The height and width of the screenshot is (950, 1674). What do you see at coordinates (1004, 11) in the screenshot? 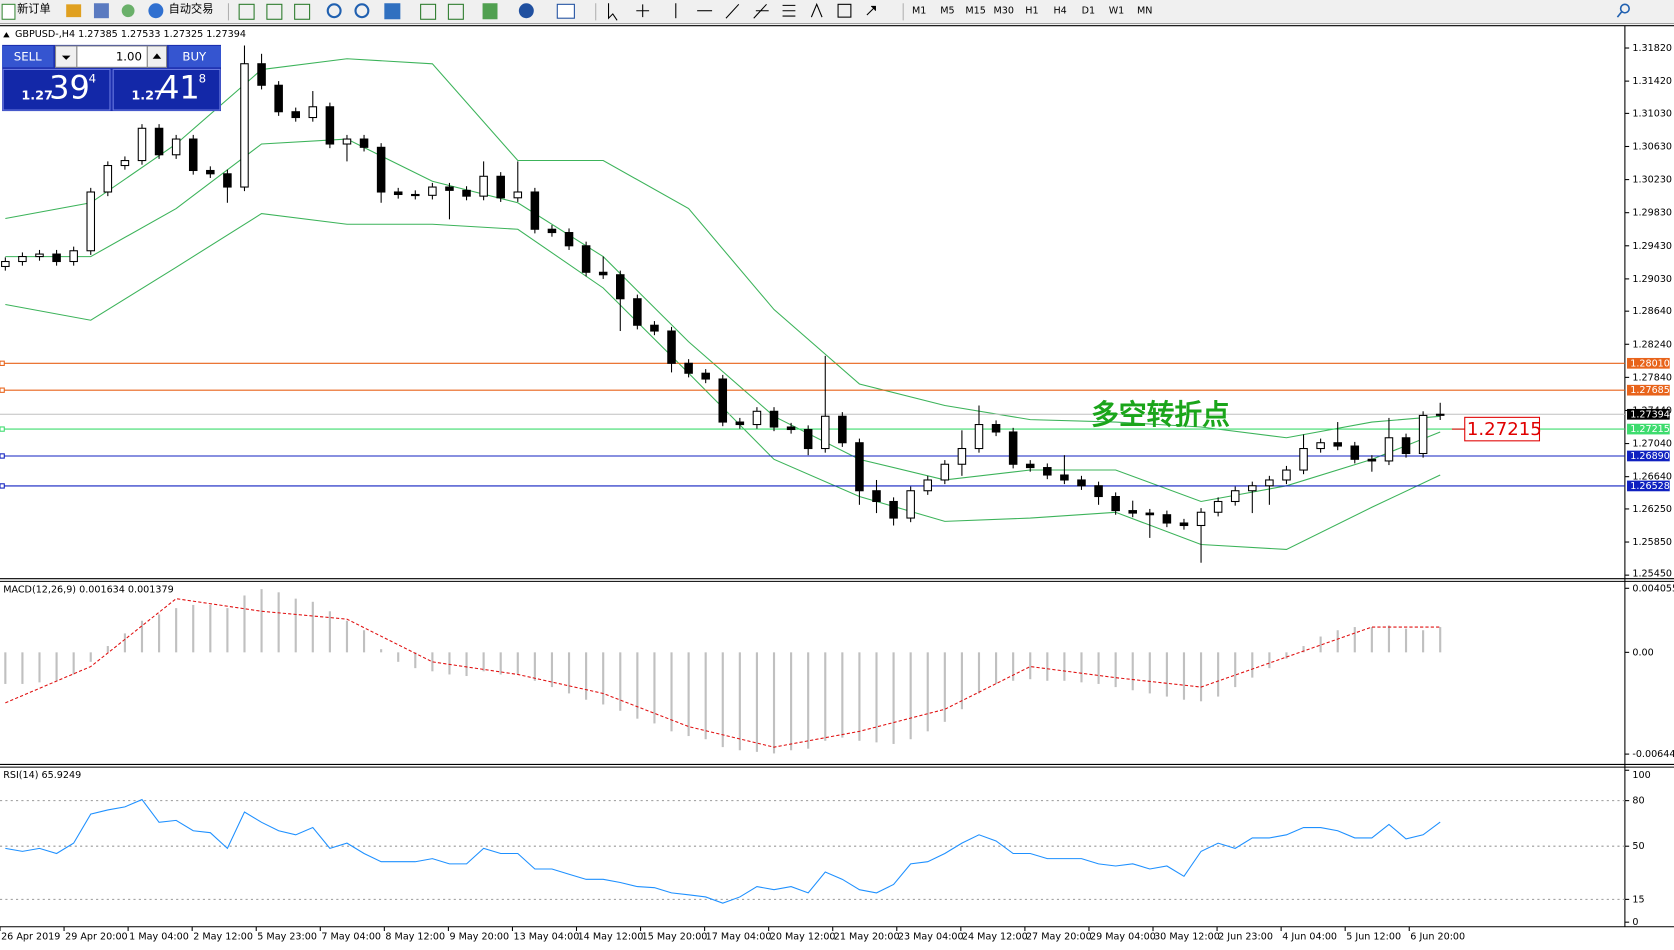
I see `timeframe-button: M30` at bounding box center [1004, 11].